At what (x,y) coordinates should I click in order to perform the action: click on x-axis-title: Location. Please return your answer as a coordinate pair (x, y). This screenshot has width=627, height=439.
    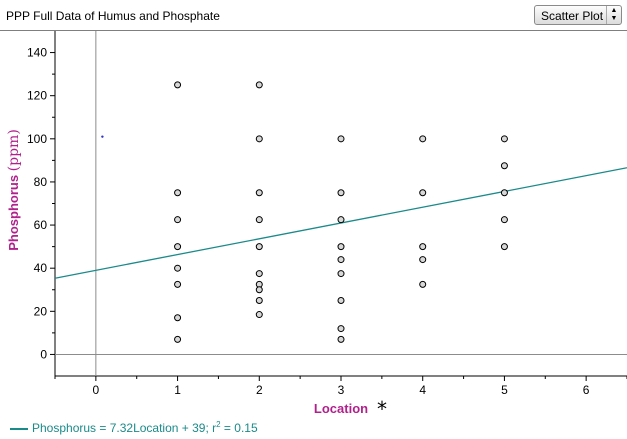
    Looking at the image, I should click on (341, 408).